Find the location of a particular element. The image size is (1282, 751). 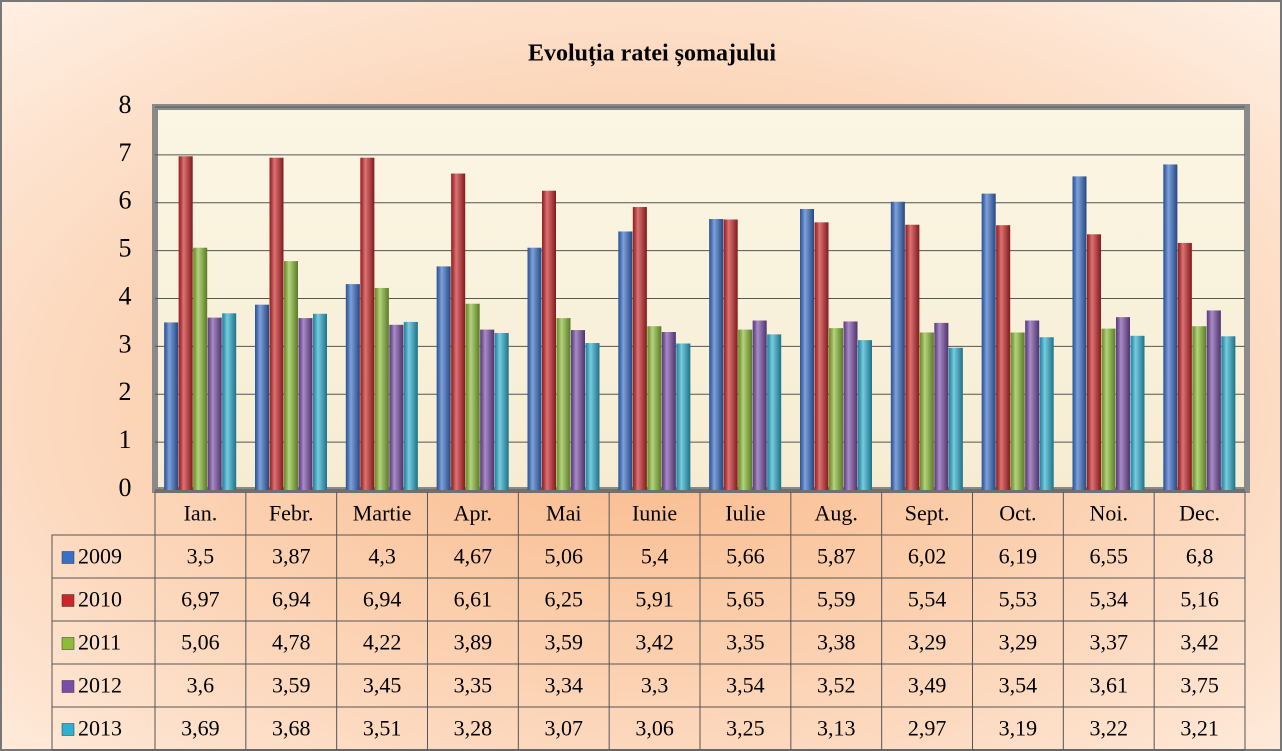

data-label: 3,49 is located at coordinates (927, 685).